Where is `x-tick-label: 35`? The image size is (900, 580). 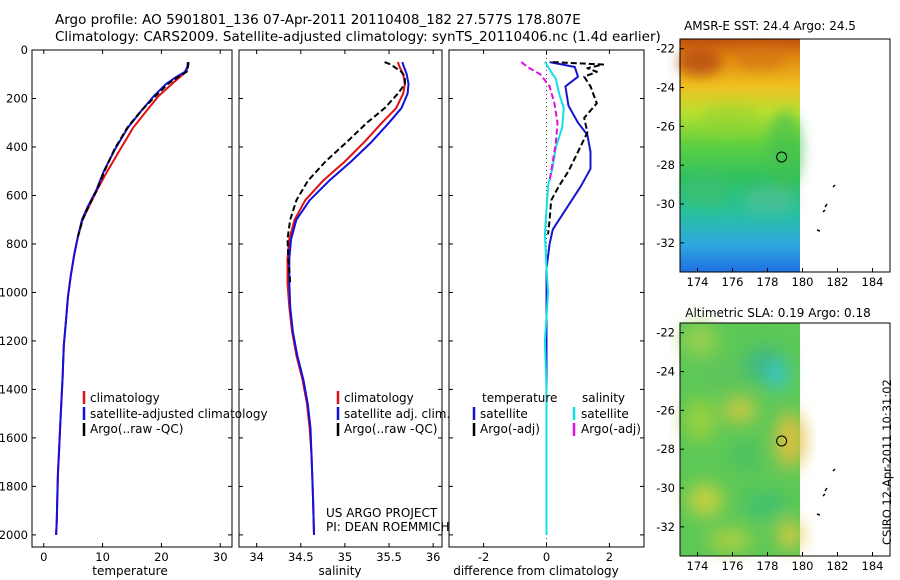
x-tick-label: 35 is located at coordinates (345, 557).